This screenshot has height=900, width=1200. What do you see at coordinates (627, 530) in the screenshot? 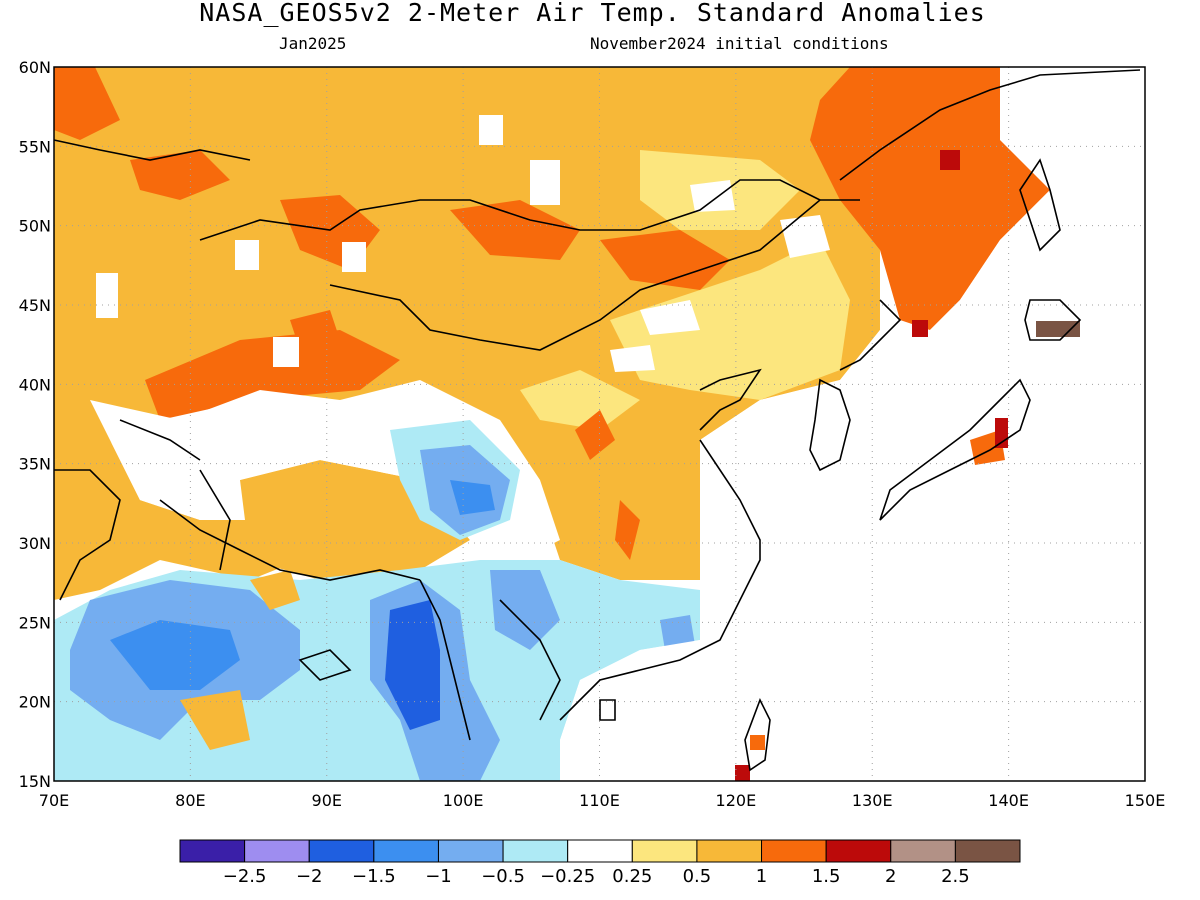
I see `yunnan-warm` at bounding box center [627, 530].